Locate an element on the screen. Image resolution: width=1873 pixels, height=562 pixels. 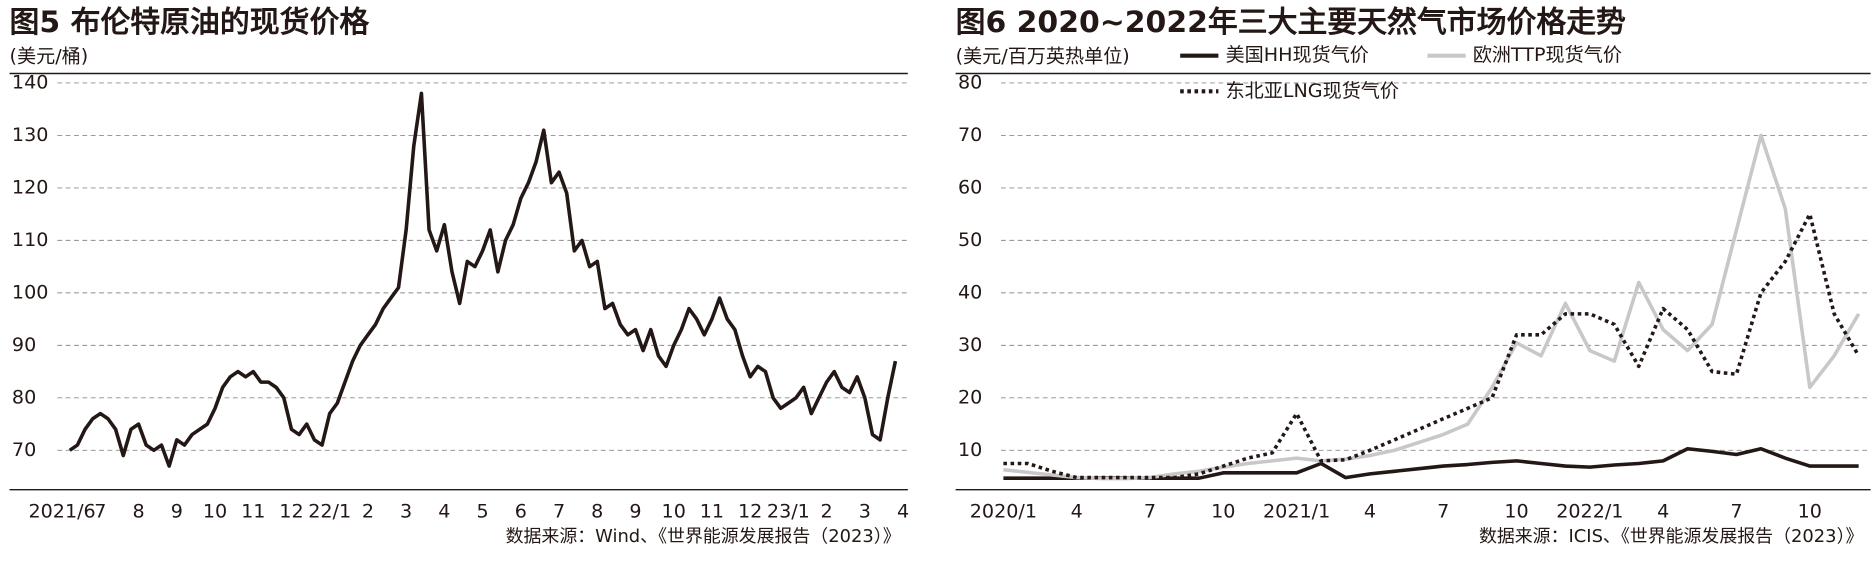
y-axis-label: (美元/桶) is located at coordinates (49, 56).